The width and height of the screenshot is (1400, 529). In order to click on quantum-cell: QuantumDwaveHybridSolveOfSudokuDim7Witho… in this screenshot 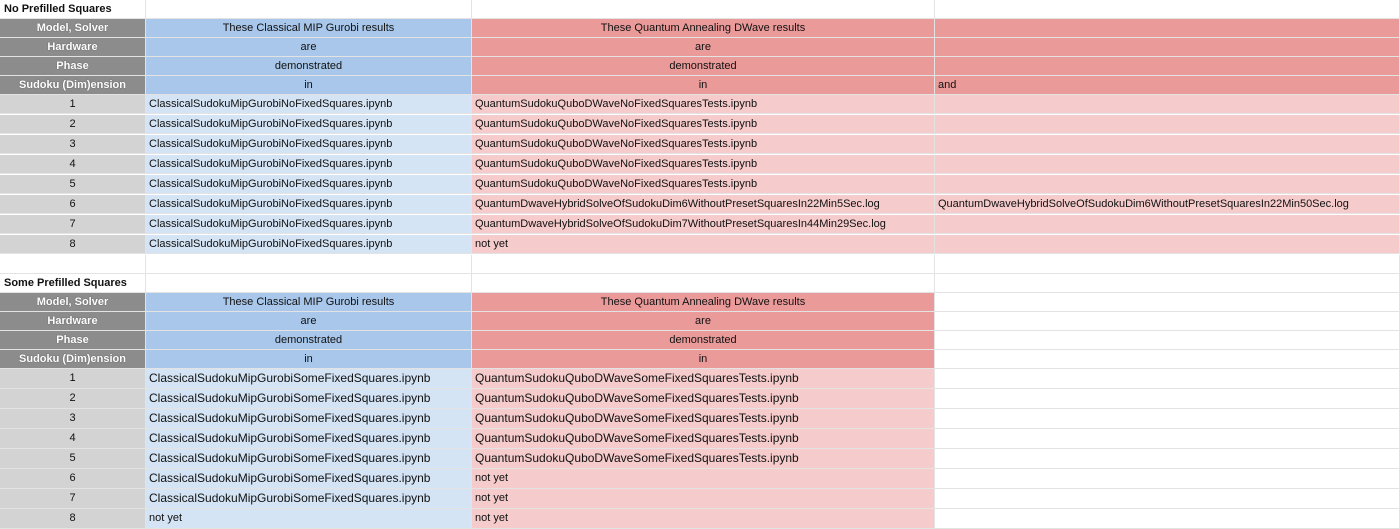, I will do `click(703, 224)`.